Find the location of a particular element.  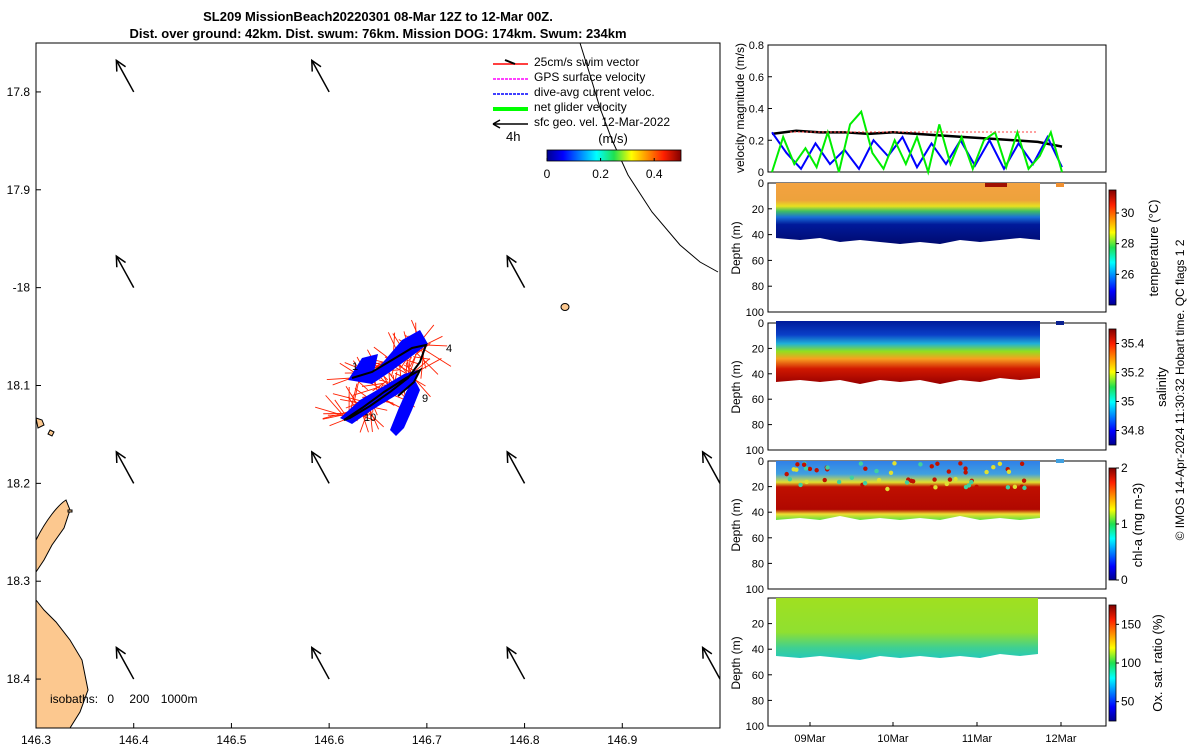

map-x-tick-label: 146.4 is located at coordinates (134, 740).